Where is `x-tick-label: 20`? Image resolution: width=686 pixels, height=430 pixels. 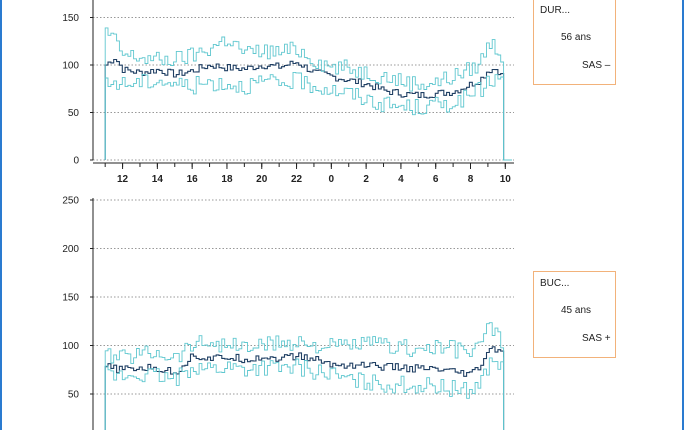
x-tick-label: 20 is located at coordinates (262, 179).